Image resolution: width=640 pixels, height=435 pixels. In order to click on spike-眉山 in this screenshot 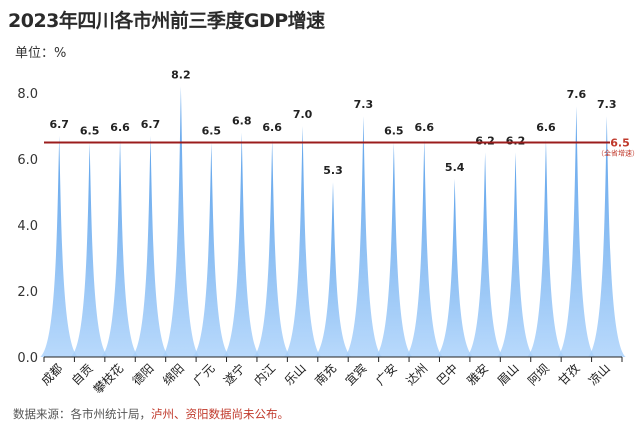, I will do `click(515, 254)`.